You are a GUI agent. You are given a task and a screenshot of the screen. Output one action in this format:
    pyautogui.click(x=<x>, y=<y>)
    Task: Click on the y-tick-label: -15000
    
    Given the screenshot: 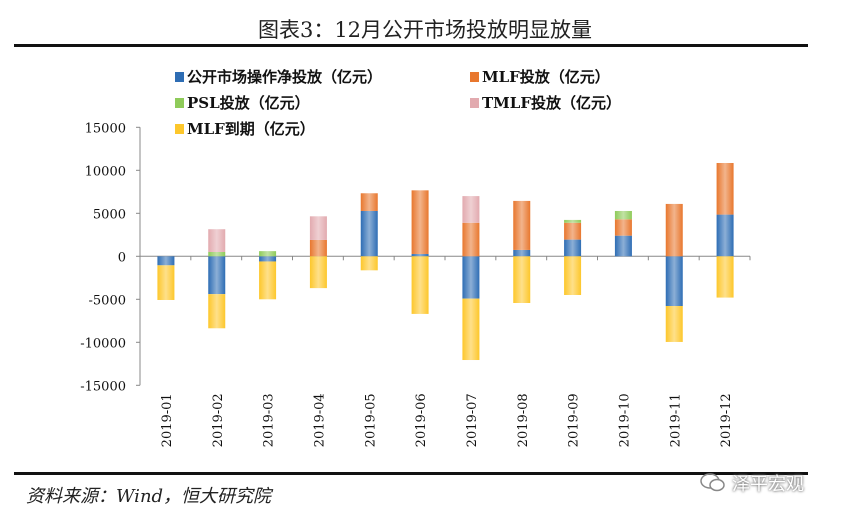 What is the action you would take?
    pyautogui.click(x=103, y=386)
    